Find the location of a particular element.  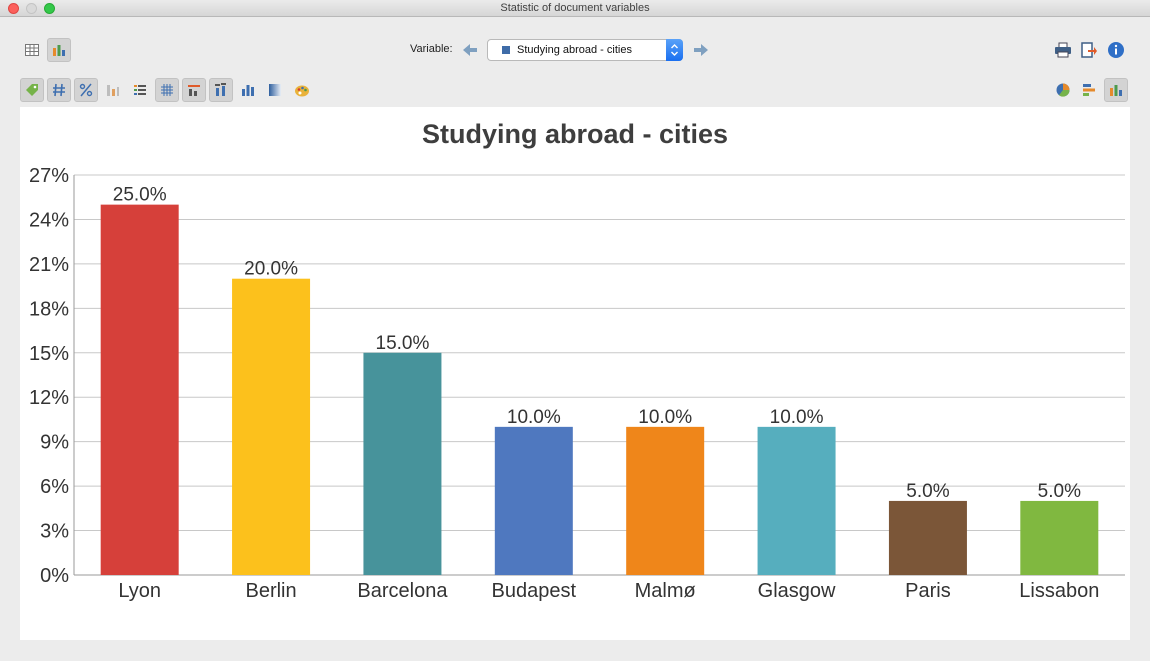

data-label: 25.0% is located at coordinates (140, 195).